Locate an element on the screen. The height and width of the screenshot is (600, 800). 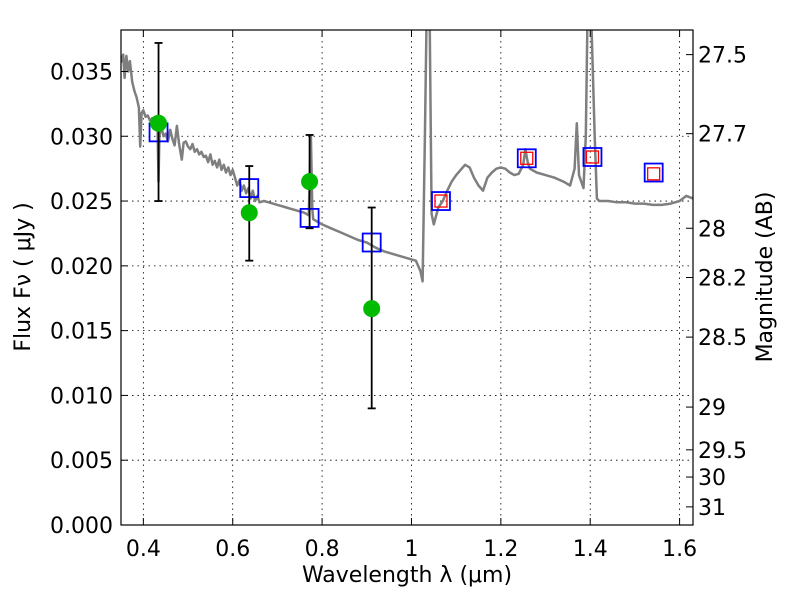
y2-tick-labels: 27.5 27.7 28 28.2 28.5 29 29.530 31 is located at coordinates (722, 282).